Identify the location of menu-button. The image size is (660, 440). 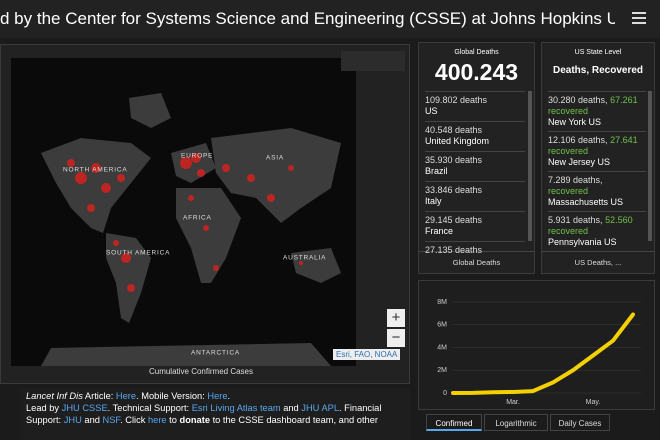
(639, 18).